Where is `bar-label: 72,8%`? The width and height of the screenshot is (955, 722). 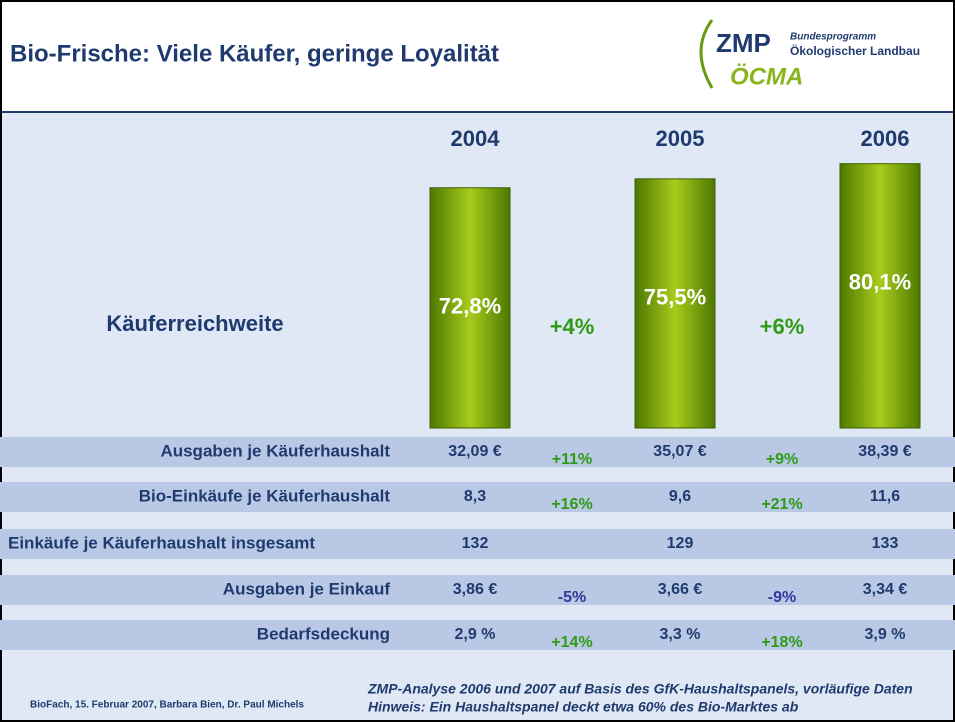
bar-label: 72,8% is located at coordinates (470, 306).